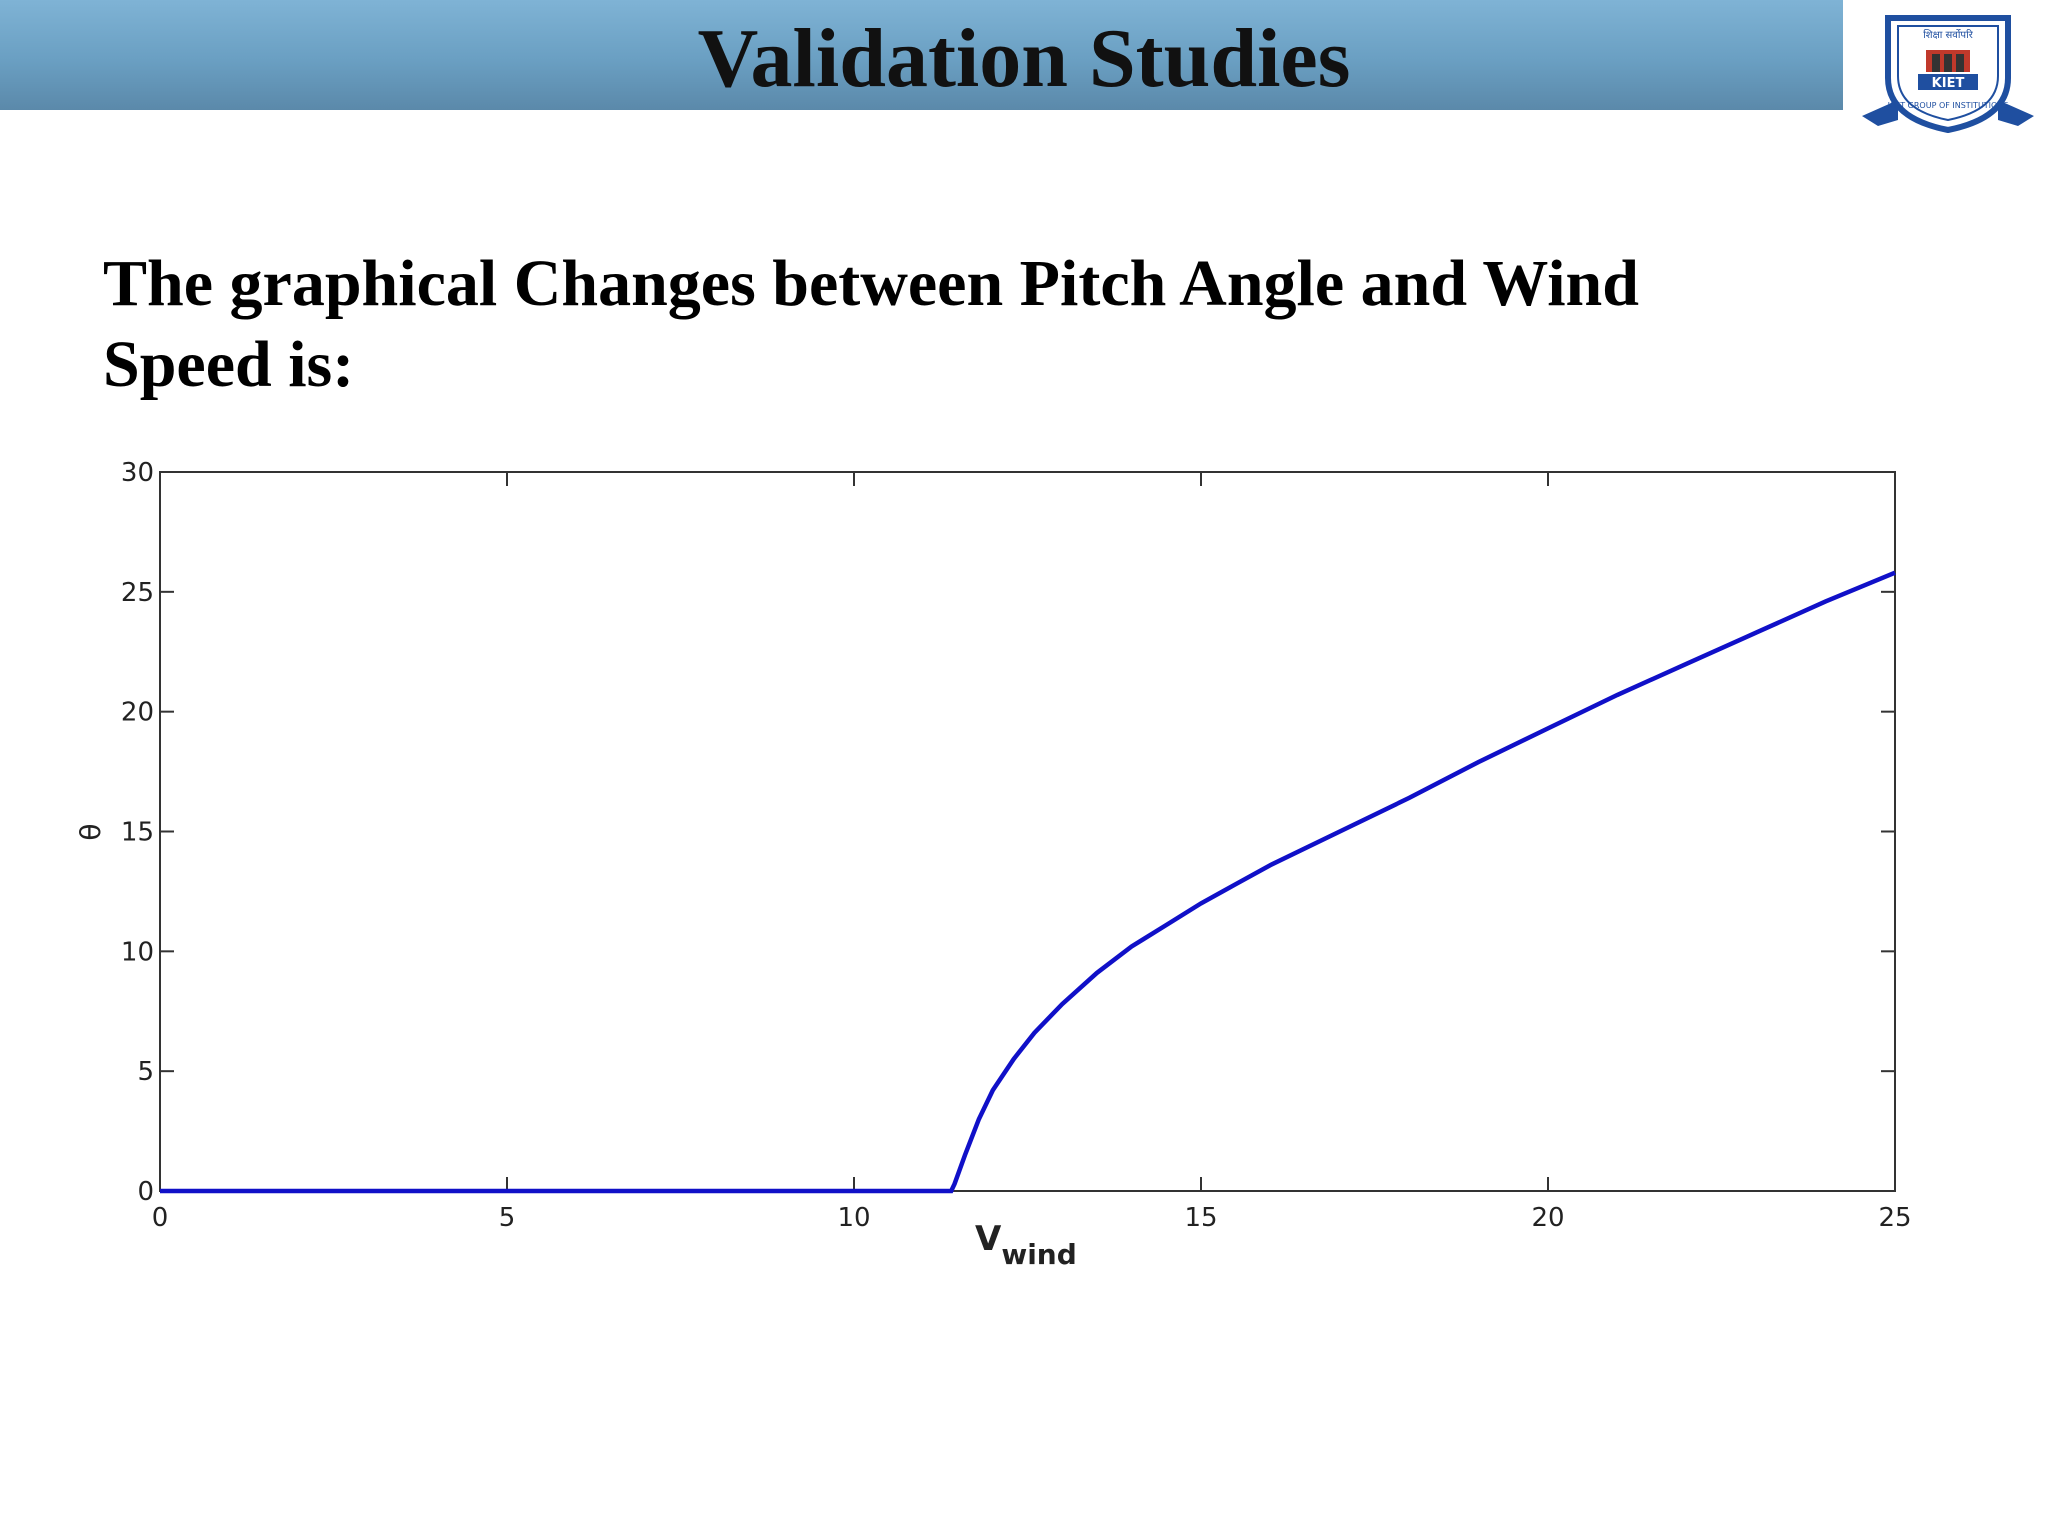 This screenshot has width=2048, height=1536. What do you see at coordinates (1038, 1254) in the screenshot?
I see `x-axis-label-subscript: wind` at bounding box center [1038, 1254].